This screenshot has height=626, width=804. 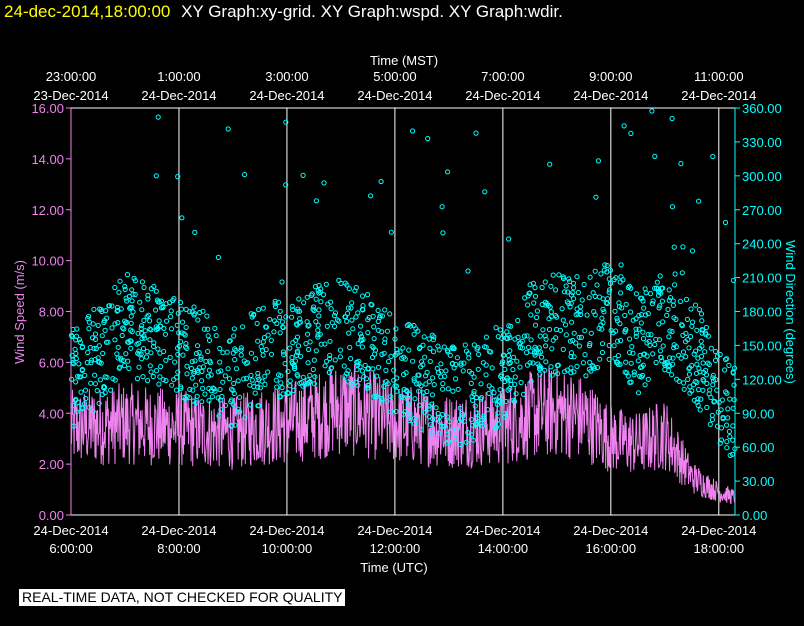 I want to click on top-tick-time: 7:00:00, so click(x=502, y=76).